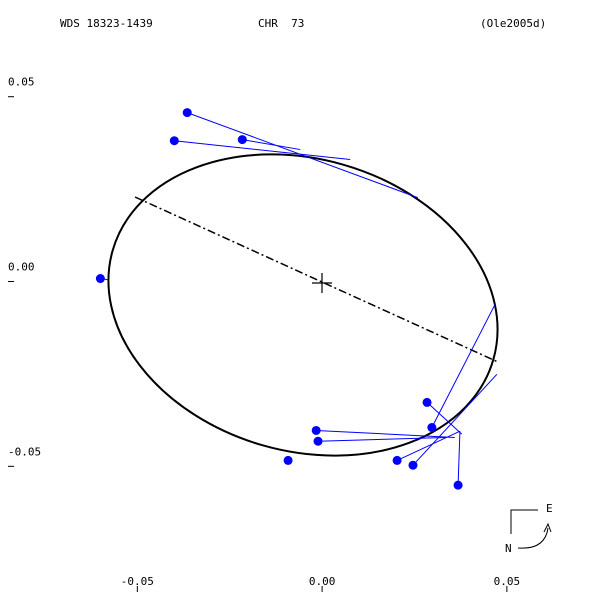 Image resolution: width=600 pixels, height=600 pixels. Describe the element at coordinates (524, 521) in the screenshot. I see `compass-lines` at that location.